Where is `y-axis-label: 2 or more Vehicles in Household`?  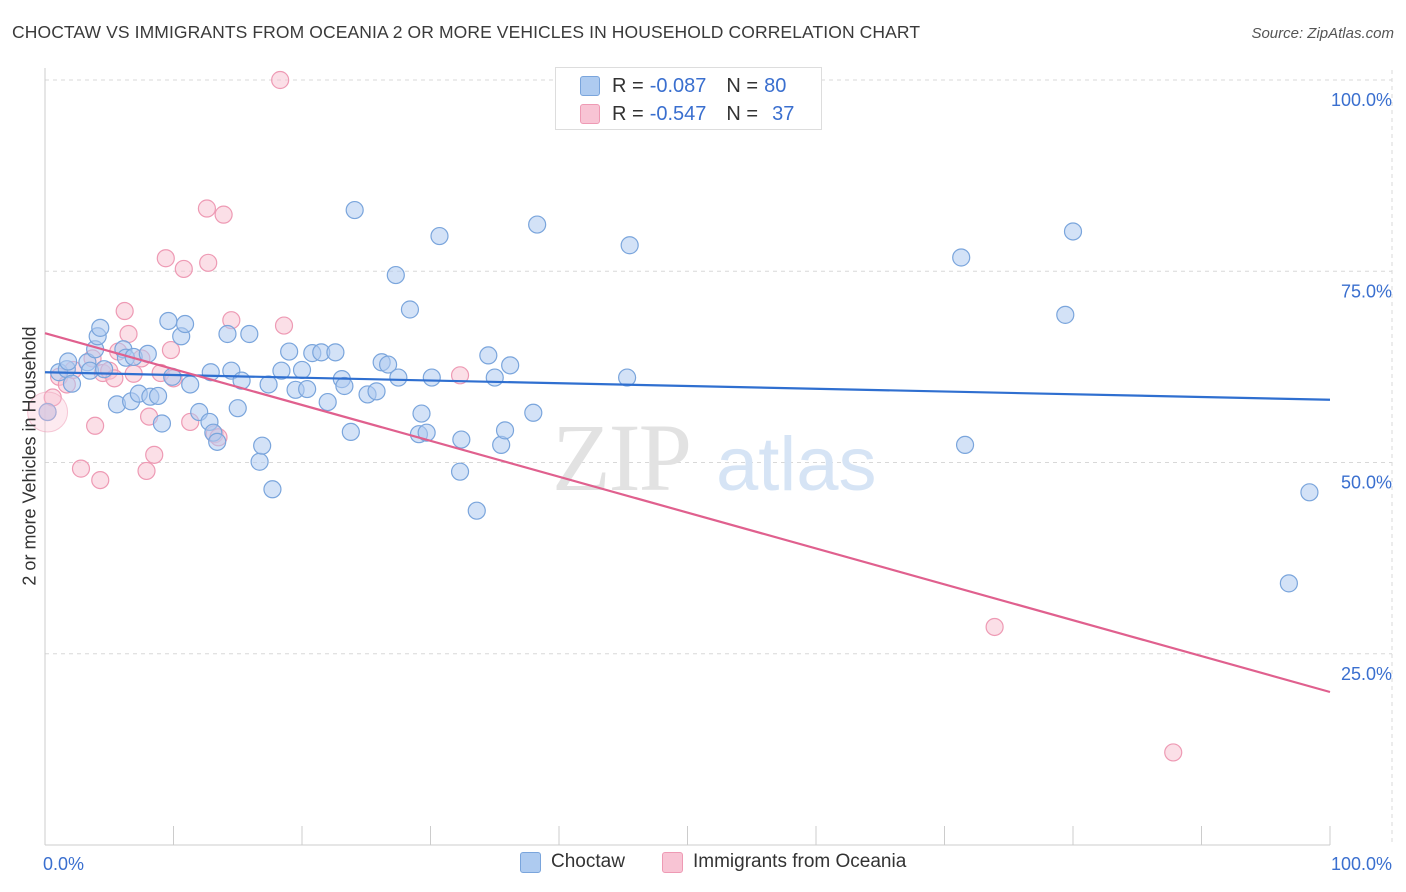
y-axis-label: 2 or more Vehicles in Household is located at coordinates (29, 456).